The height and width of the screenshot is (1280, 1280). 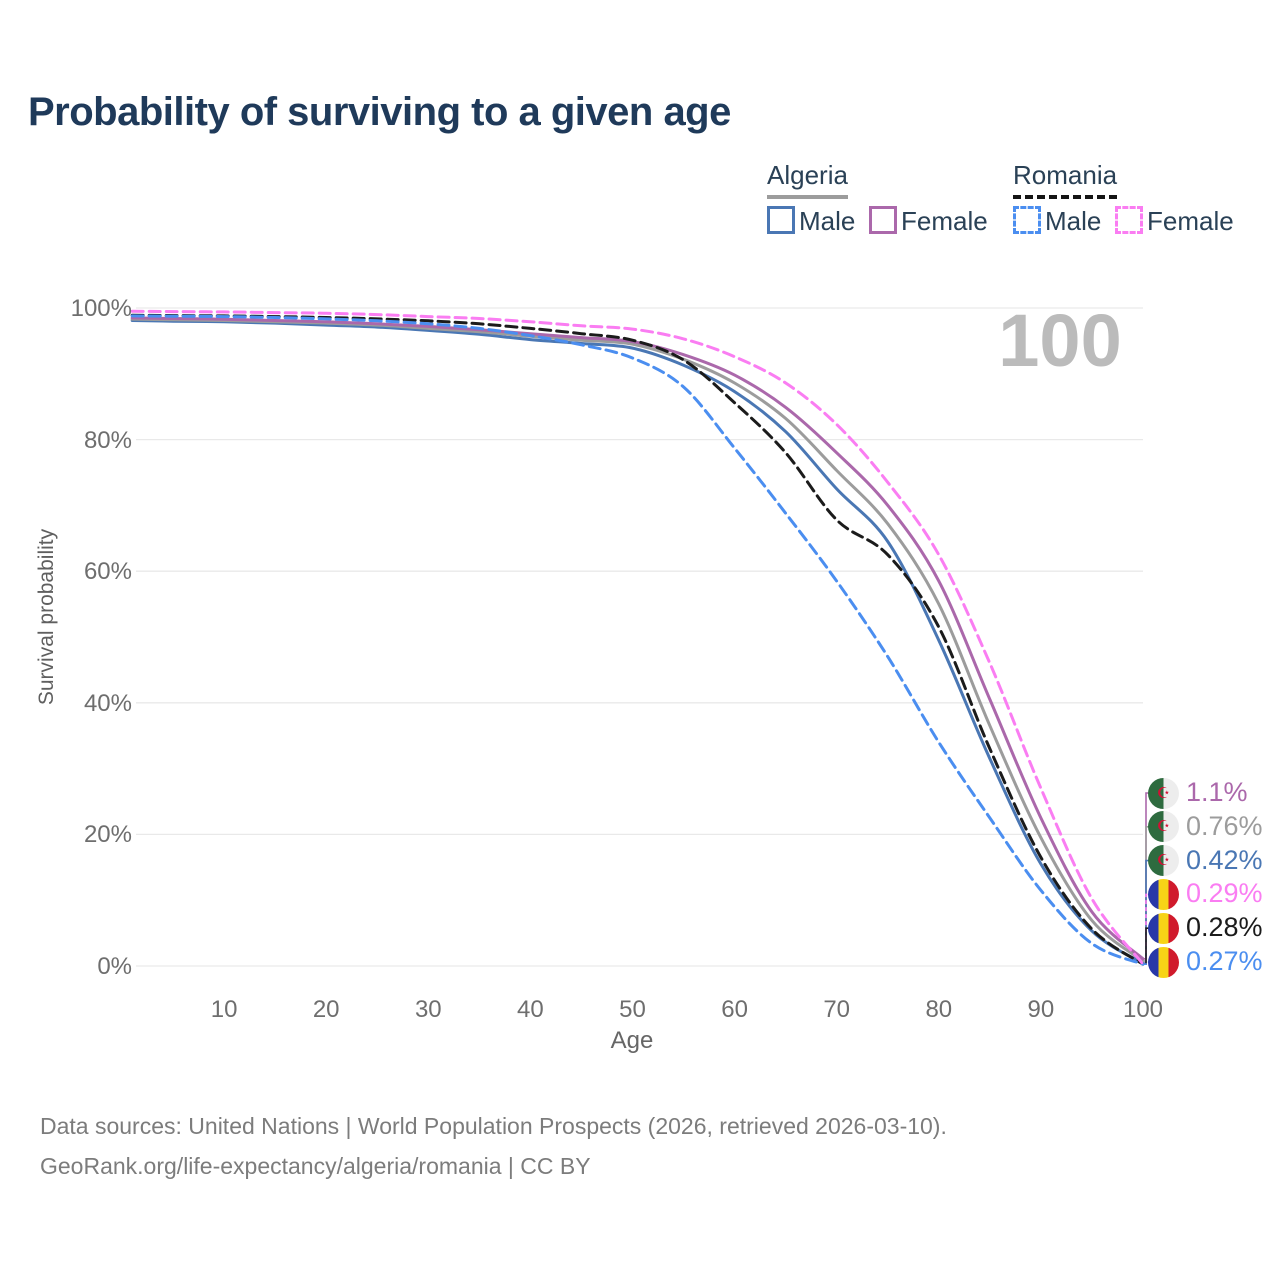 What do you see at coordinates (827, 221) in the screenshot?
I see `legend-label-algeria-male: Male` at bounding box center [827, 221].